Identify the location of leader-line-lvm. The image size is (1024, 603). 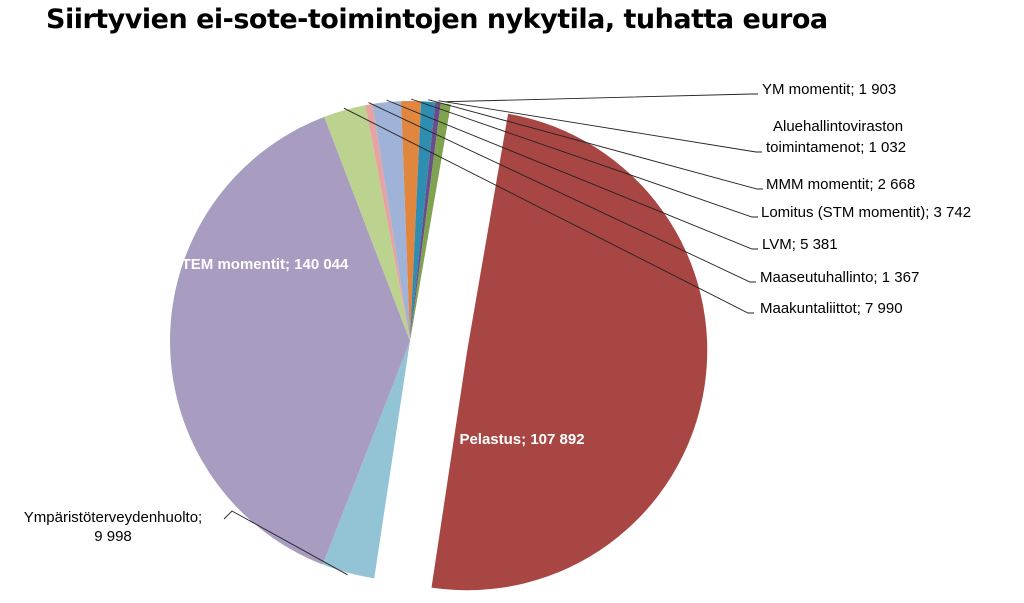
(572, 174).